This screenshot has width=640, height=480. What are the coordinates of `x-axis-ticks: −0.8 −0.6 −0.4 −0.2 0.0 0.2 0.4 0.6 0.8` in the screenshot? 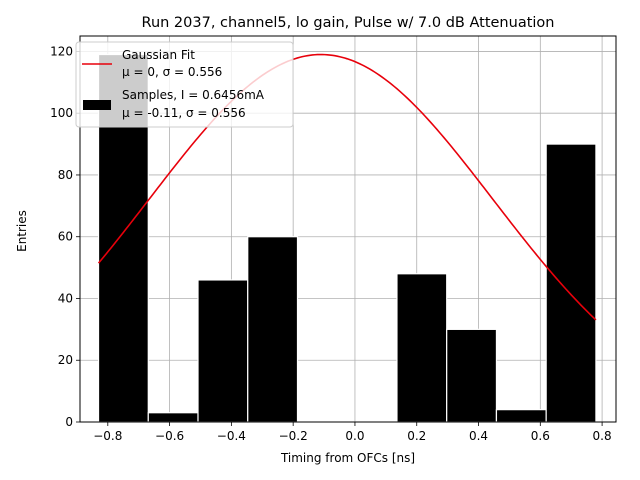 It's located at (352, 432).